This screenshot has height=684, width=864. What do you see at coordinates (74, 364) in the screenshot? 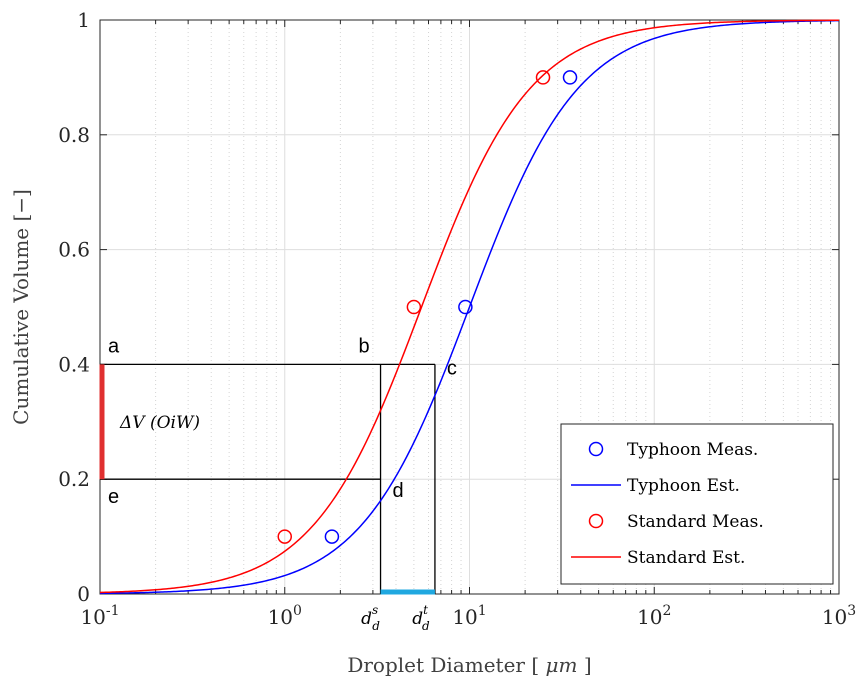
I see `y-tick-label: 0.4` at bounding box center [74, 364].